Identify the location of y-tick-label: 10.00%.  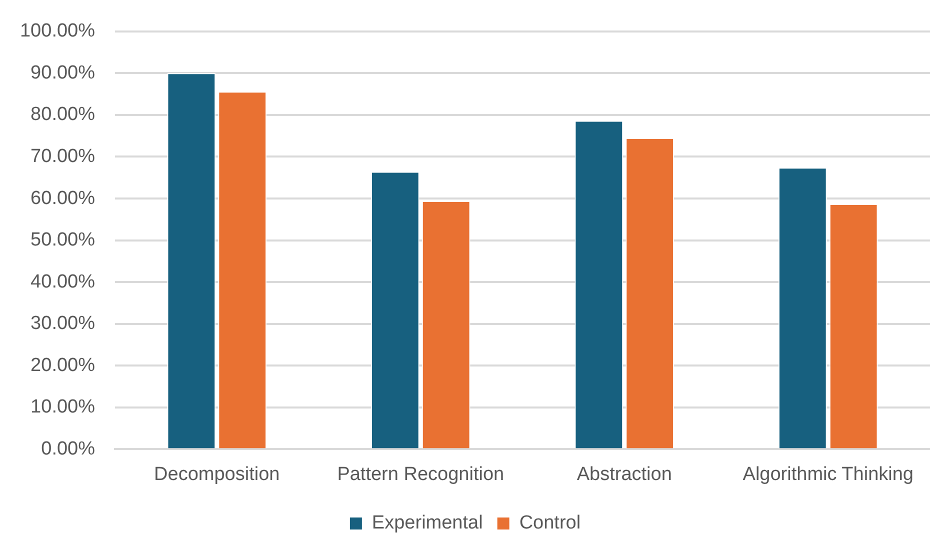
(63, 407).